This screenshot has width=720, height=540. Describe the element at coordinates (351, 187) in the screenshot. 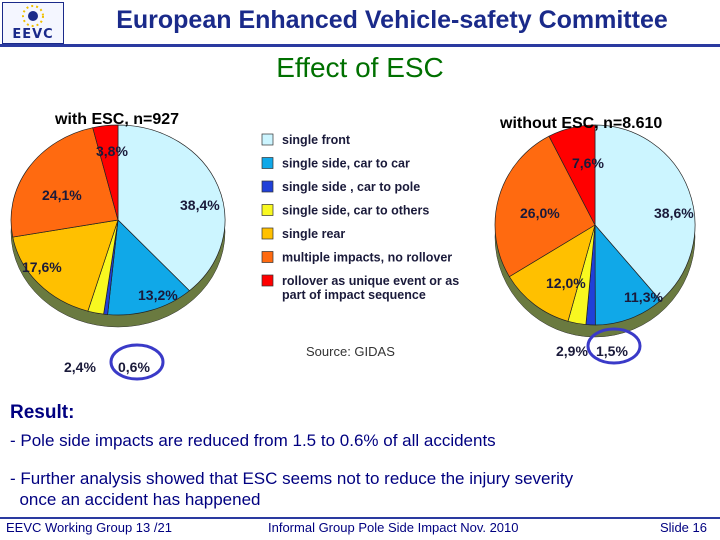

I see `legend-label-single-side-car-to-pole: single side , car to pole` at that location.